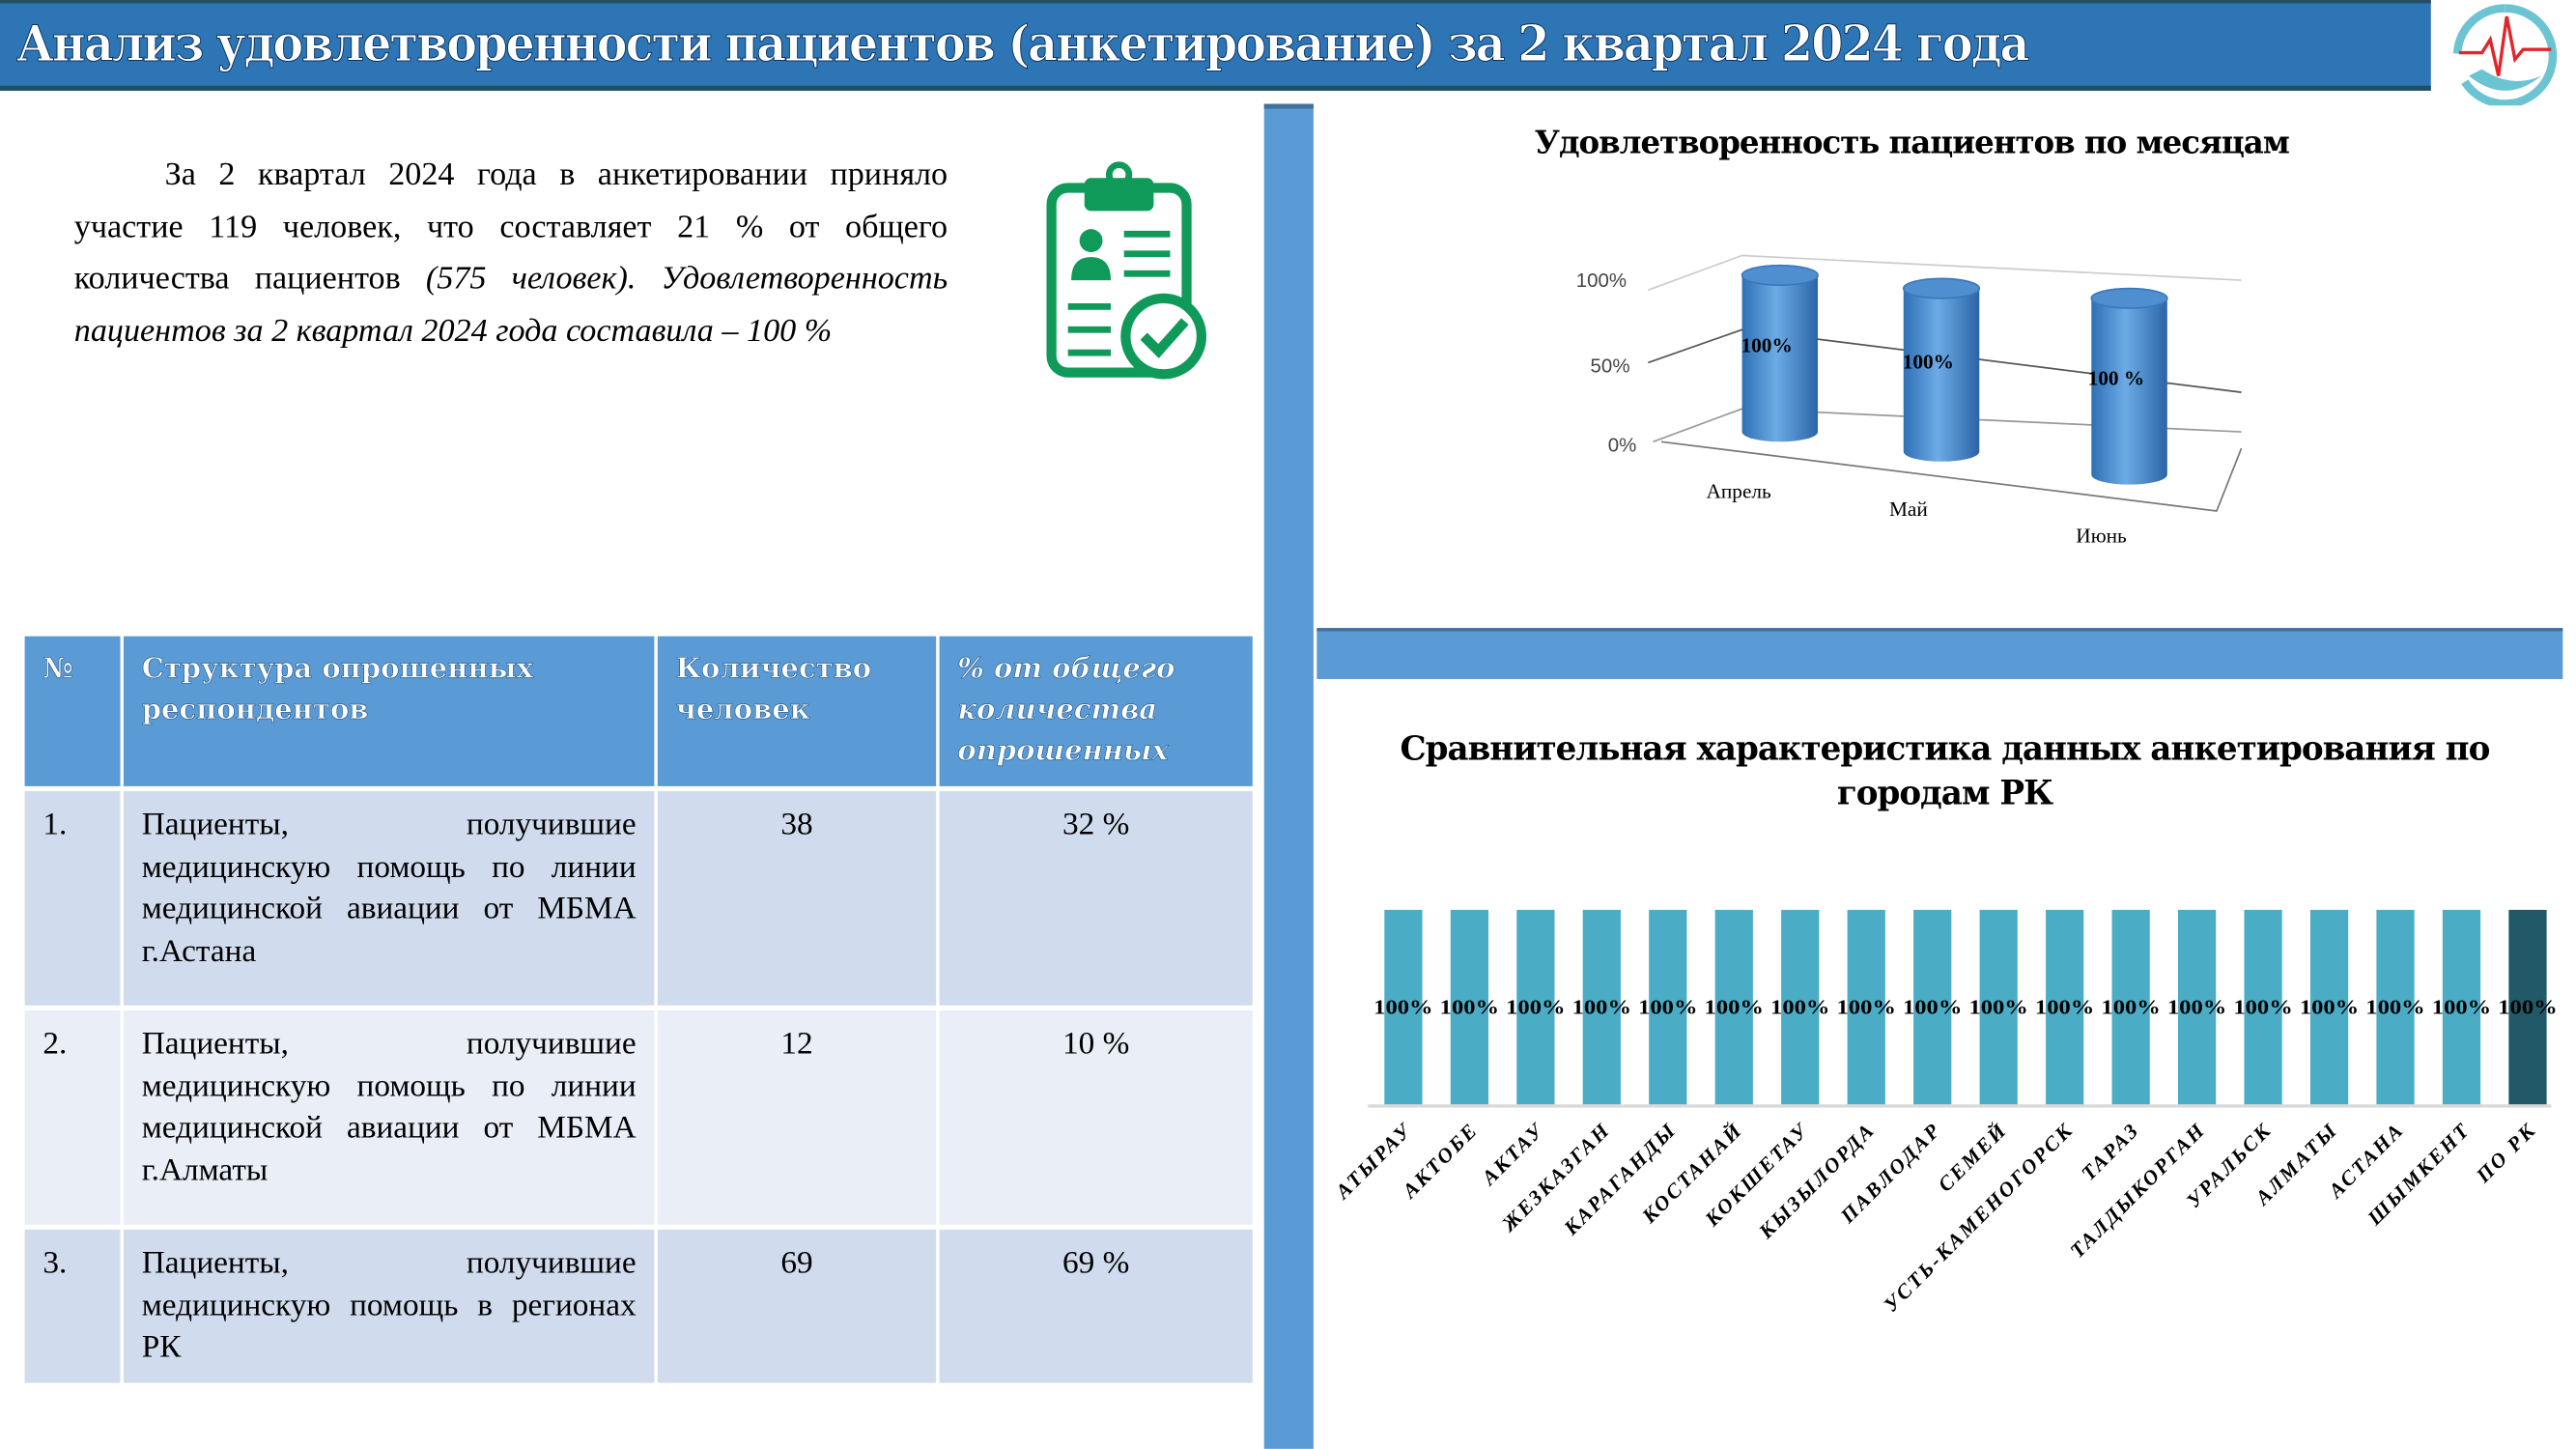  What do you see at coordinates (1908, 509) in the screenshot?
I see `x-tick-label: Май` at bounding box center [1908, 509].